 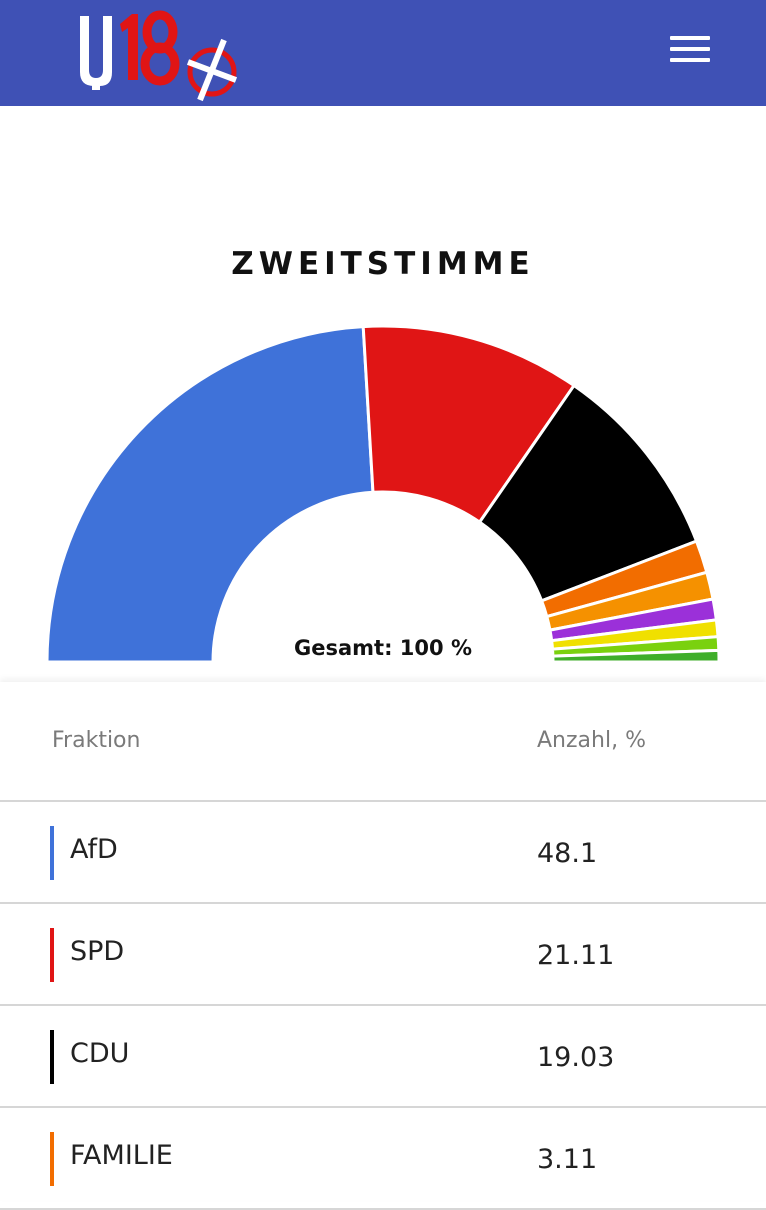 I want to click on total-label: Gesamt: 100 %, so click(x=383, y=648).